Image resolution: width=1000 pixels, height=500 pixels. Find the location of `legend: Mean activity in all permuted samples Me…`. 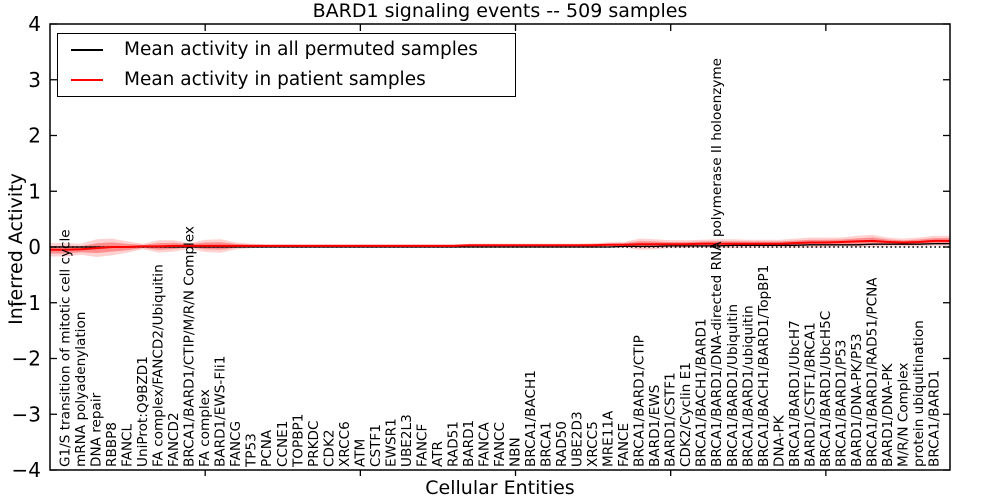

legend: Mean activity in all permuted samples Me… is located at coordinates (286, 65).